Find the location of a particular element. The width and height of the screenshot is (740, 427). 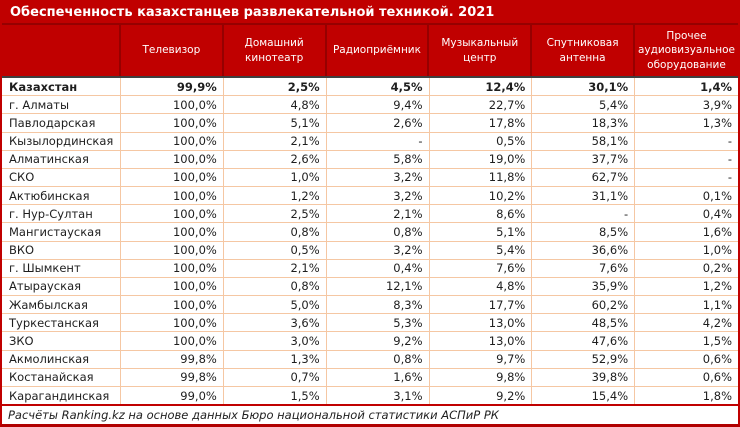

column-header: Радиоприёмник is located at coordinates (378, 50).